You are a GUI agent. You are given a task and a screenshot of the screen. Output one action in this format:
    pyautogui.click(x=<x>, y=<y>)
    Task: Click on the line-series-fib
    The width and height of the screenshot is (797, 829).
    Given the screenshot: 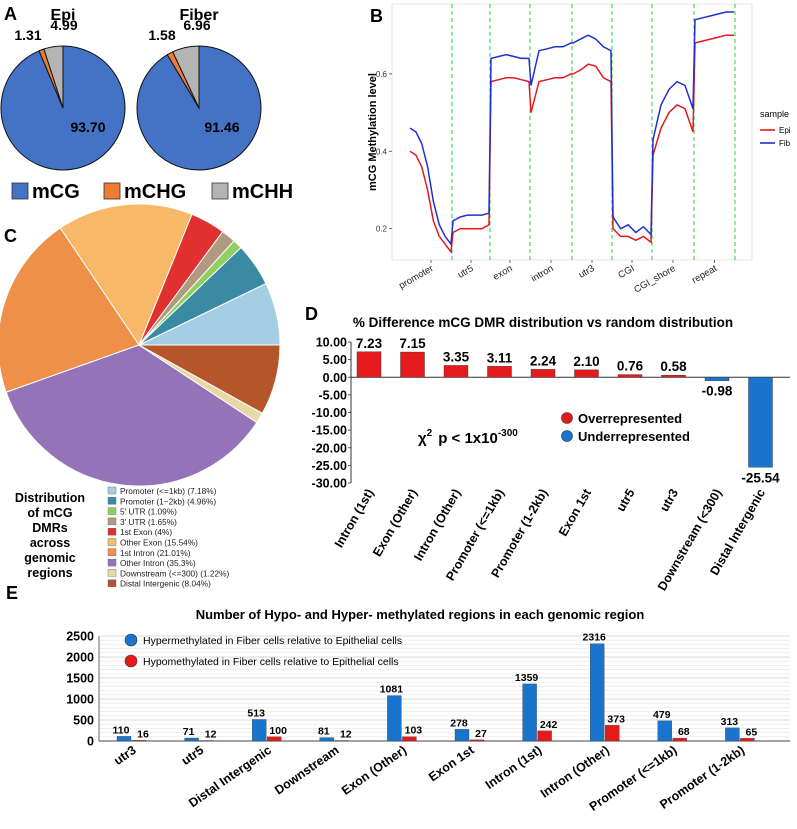 What is the action you would take?
    pyautogui.click(x=571, y=129)
    